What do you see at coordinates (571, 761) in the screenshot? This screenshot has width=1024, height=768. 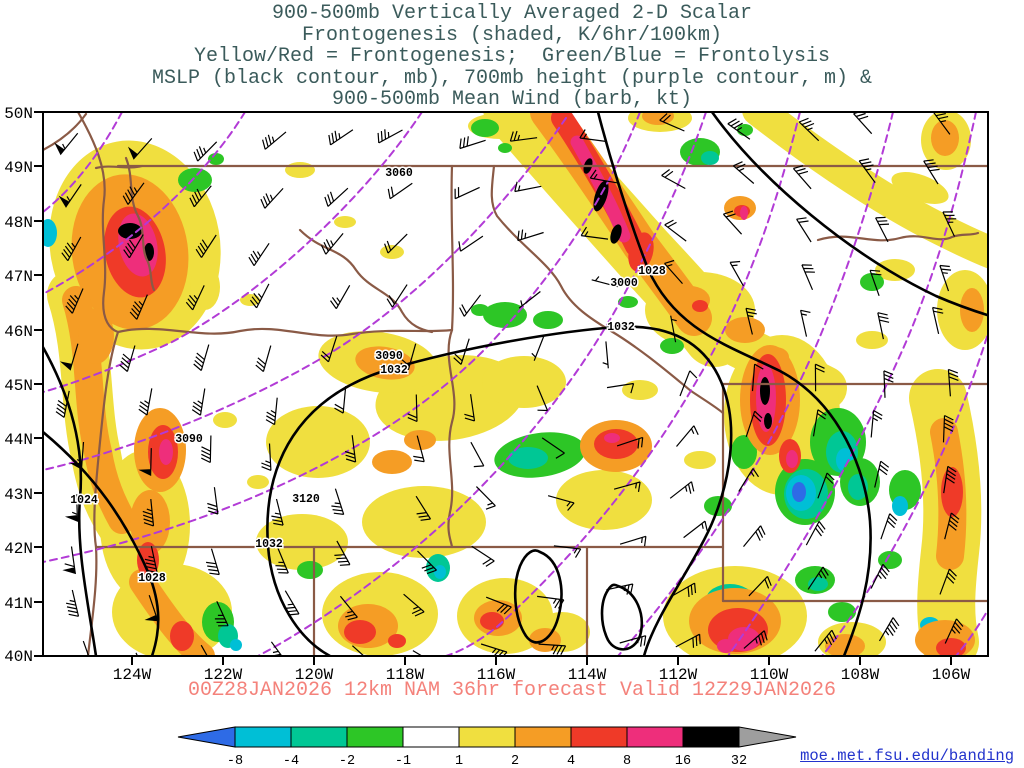 I see `colorbar-tick-label: 4` at bounding box center [571, 761].